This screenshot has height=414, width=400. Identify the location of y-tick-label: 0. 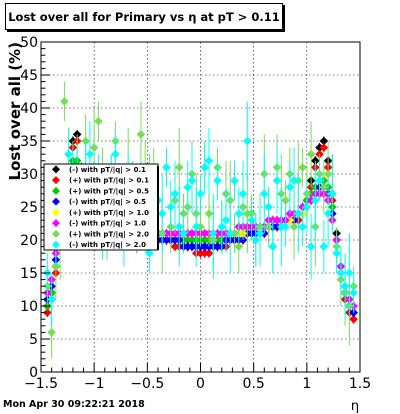
(33, 373).